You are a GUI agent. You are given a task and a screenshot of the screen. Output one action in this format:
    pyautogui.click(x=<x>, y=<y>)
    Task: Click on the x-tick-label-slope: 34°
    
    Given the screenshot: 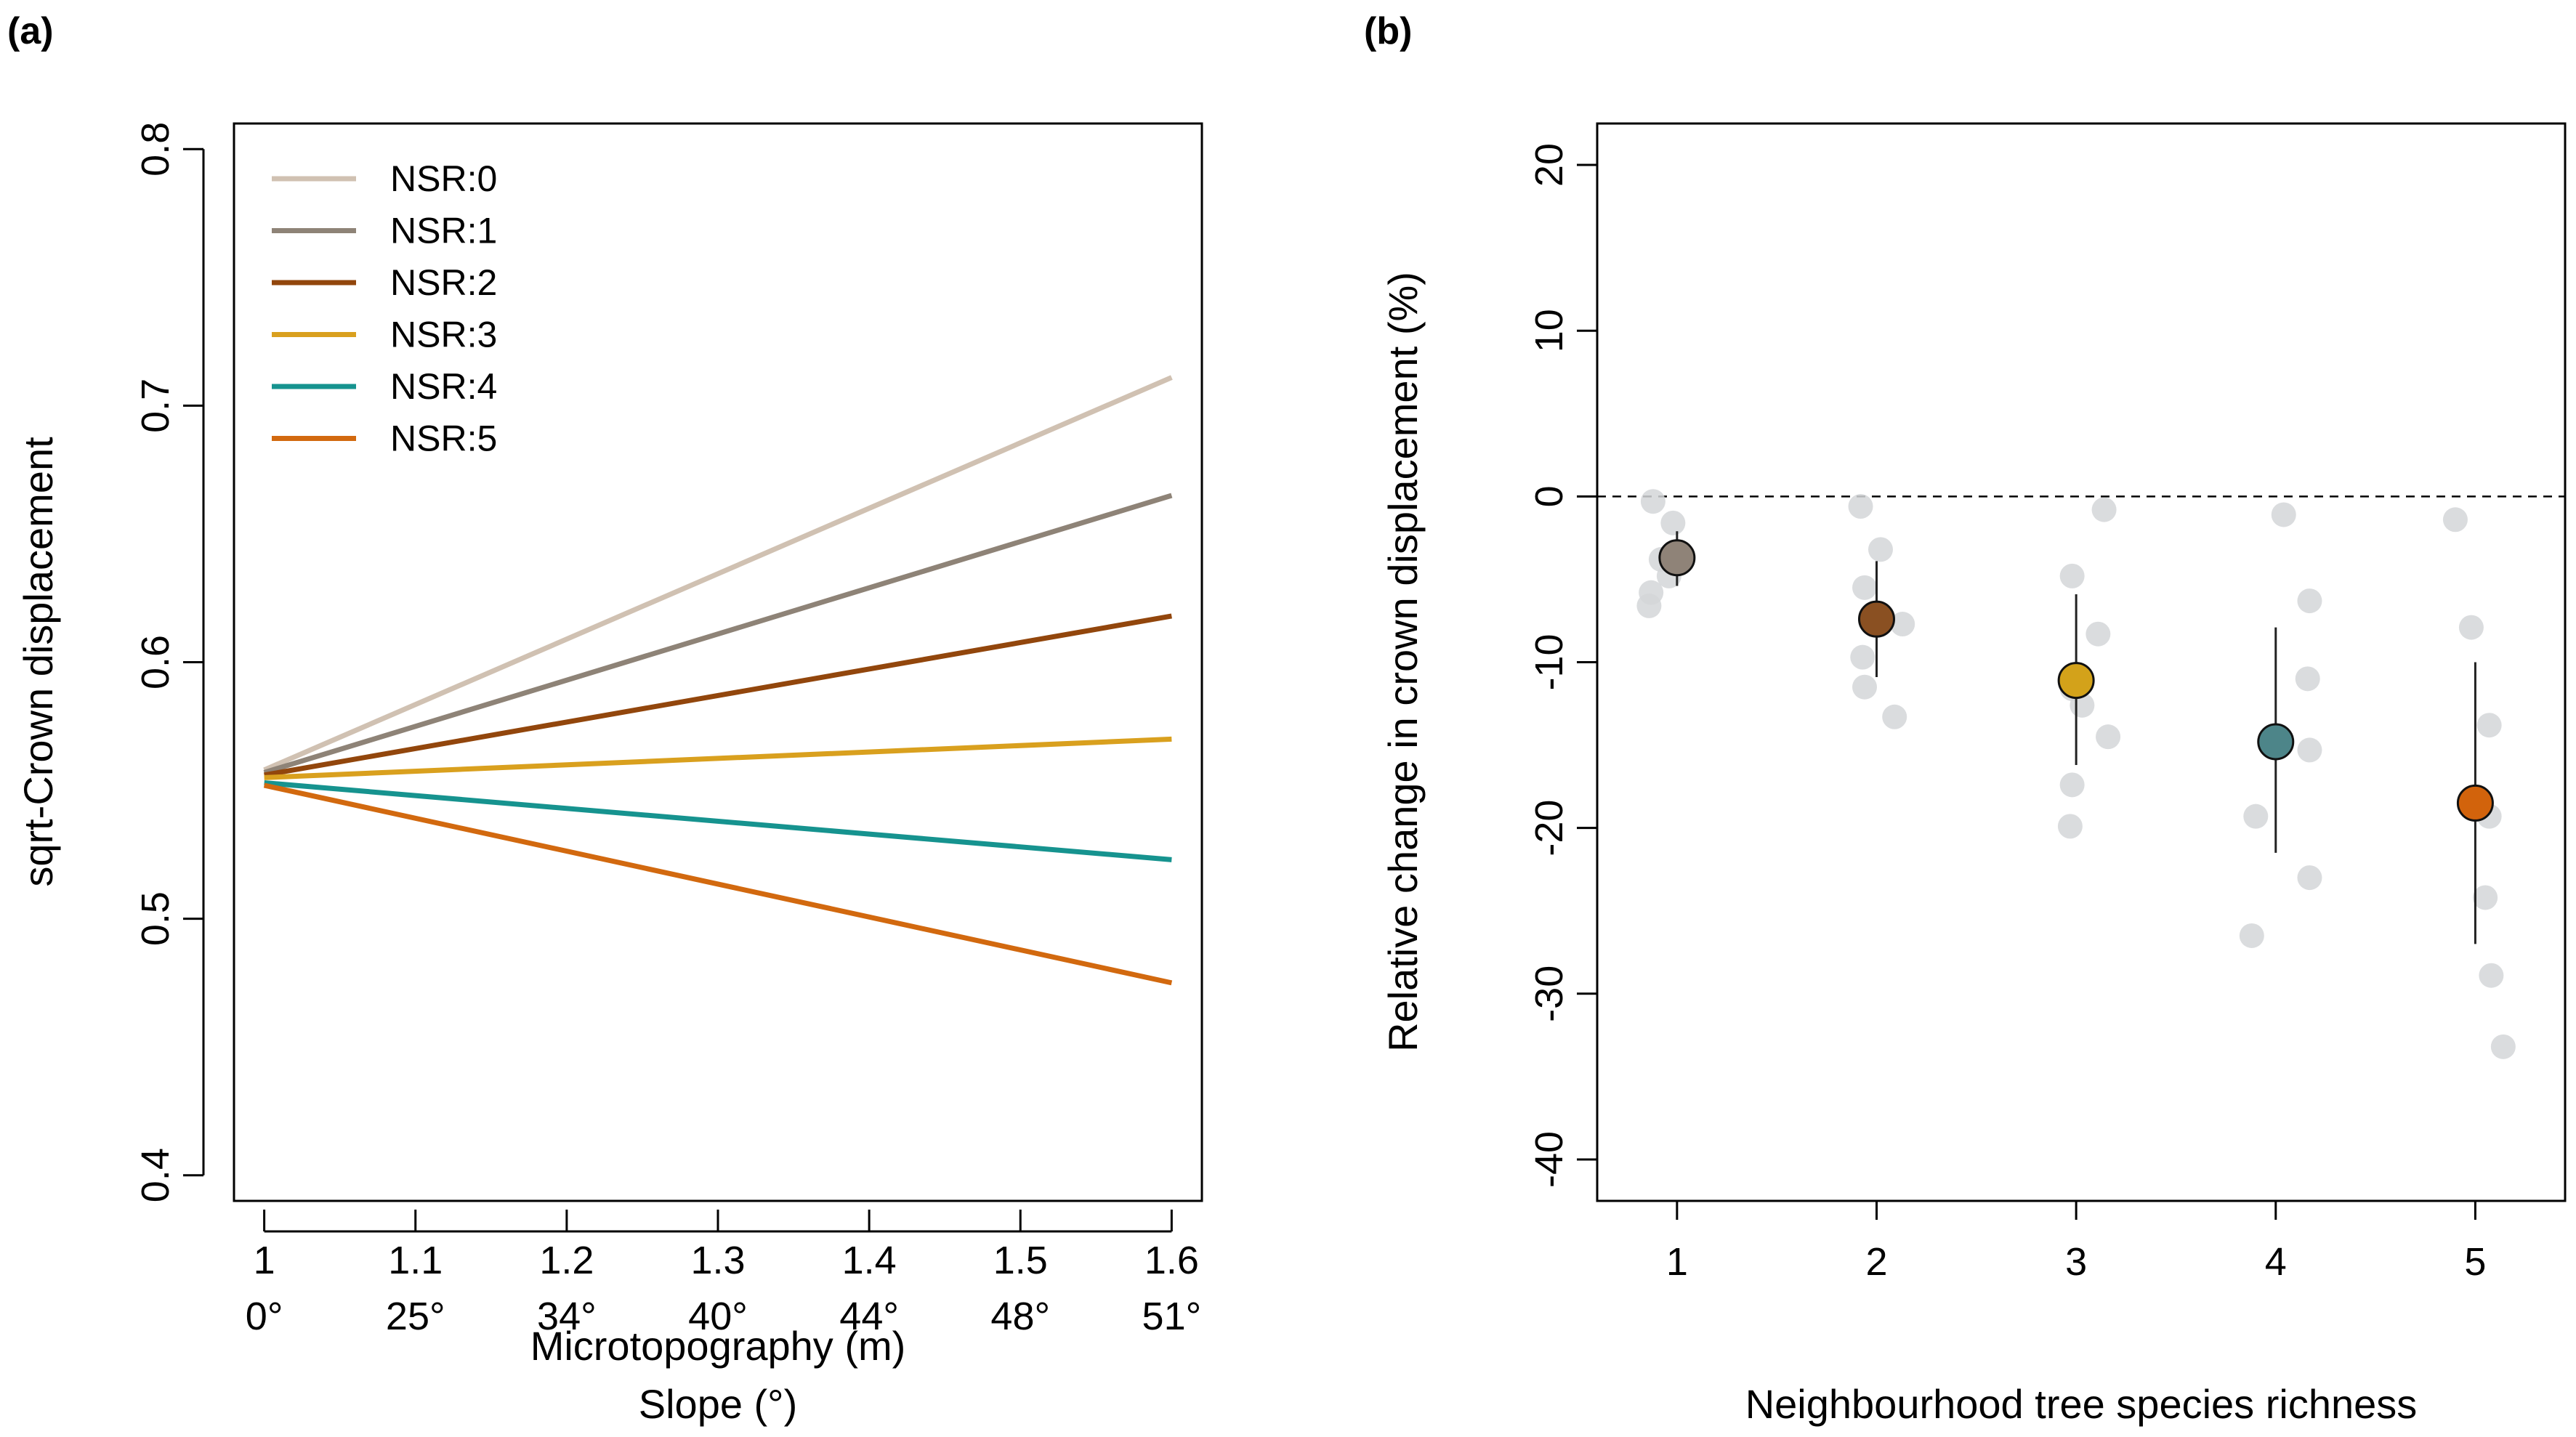 What is the action you would take?
    pyautogui.click(x=567, y=1316)
    